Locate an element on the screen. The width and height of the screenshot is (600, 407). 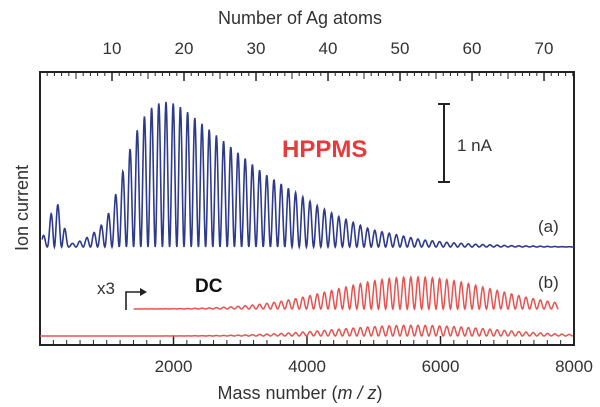
top-axis-ticks: 10 20 30 40 50 60 70 is located at coordinates (310, 60).